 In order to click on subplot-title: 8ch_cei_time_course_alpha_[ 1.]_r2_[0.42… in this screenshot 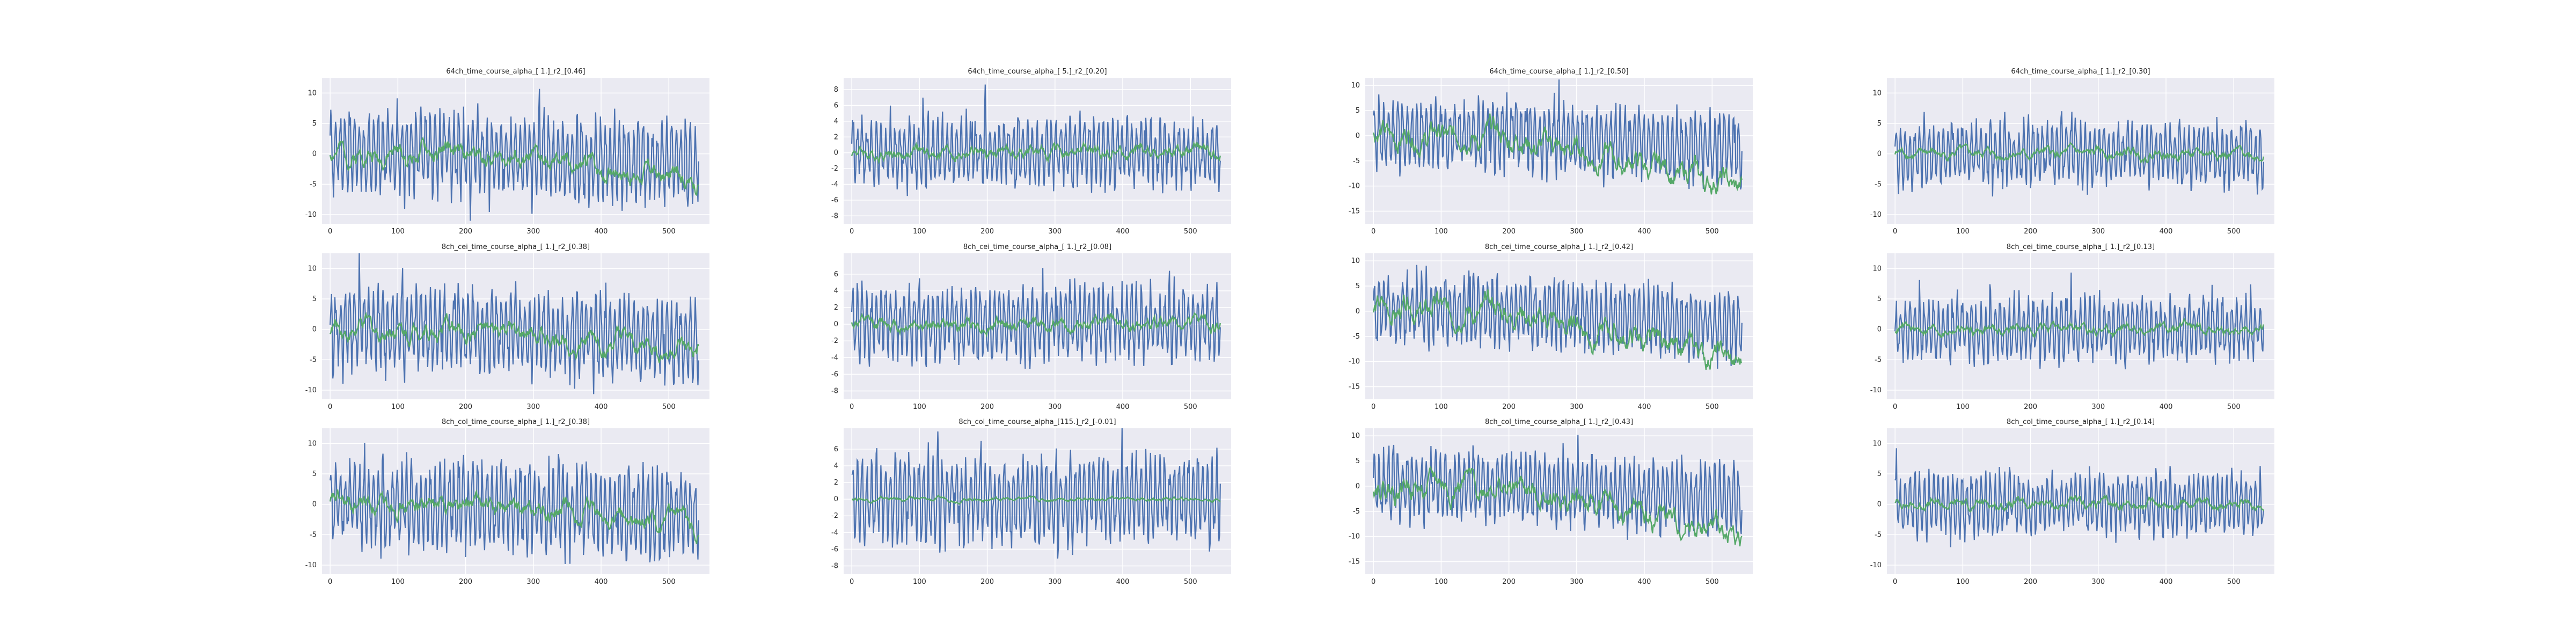, I will do `click(1559, 247)`.